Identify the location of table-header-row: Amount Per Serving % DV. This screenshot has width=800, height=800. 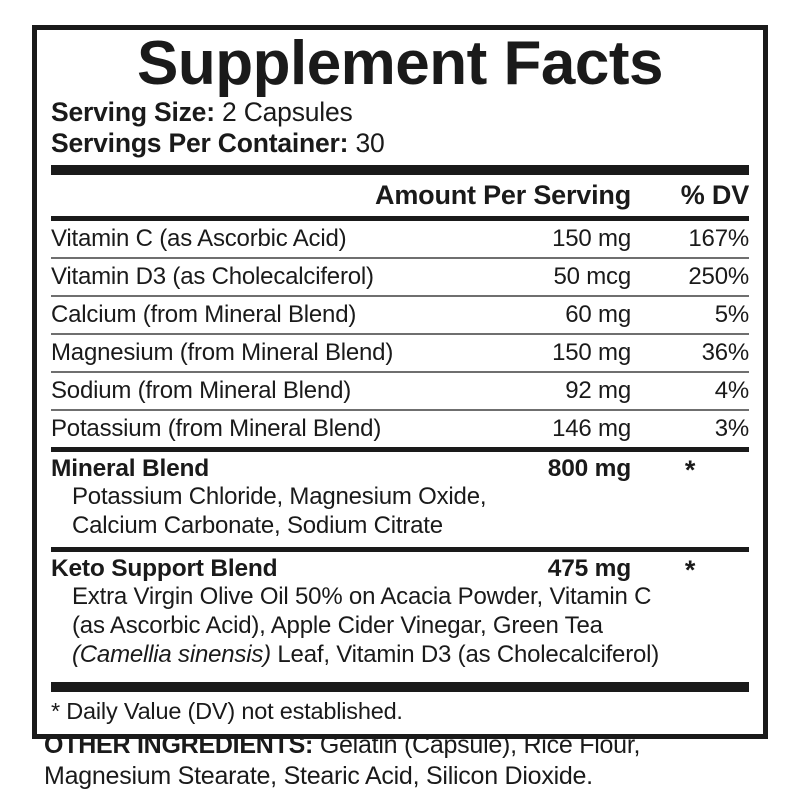
(400, 195).